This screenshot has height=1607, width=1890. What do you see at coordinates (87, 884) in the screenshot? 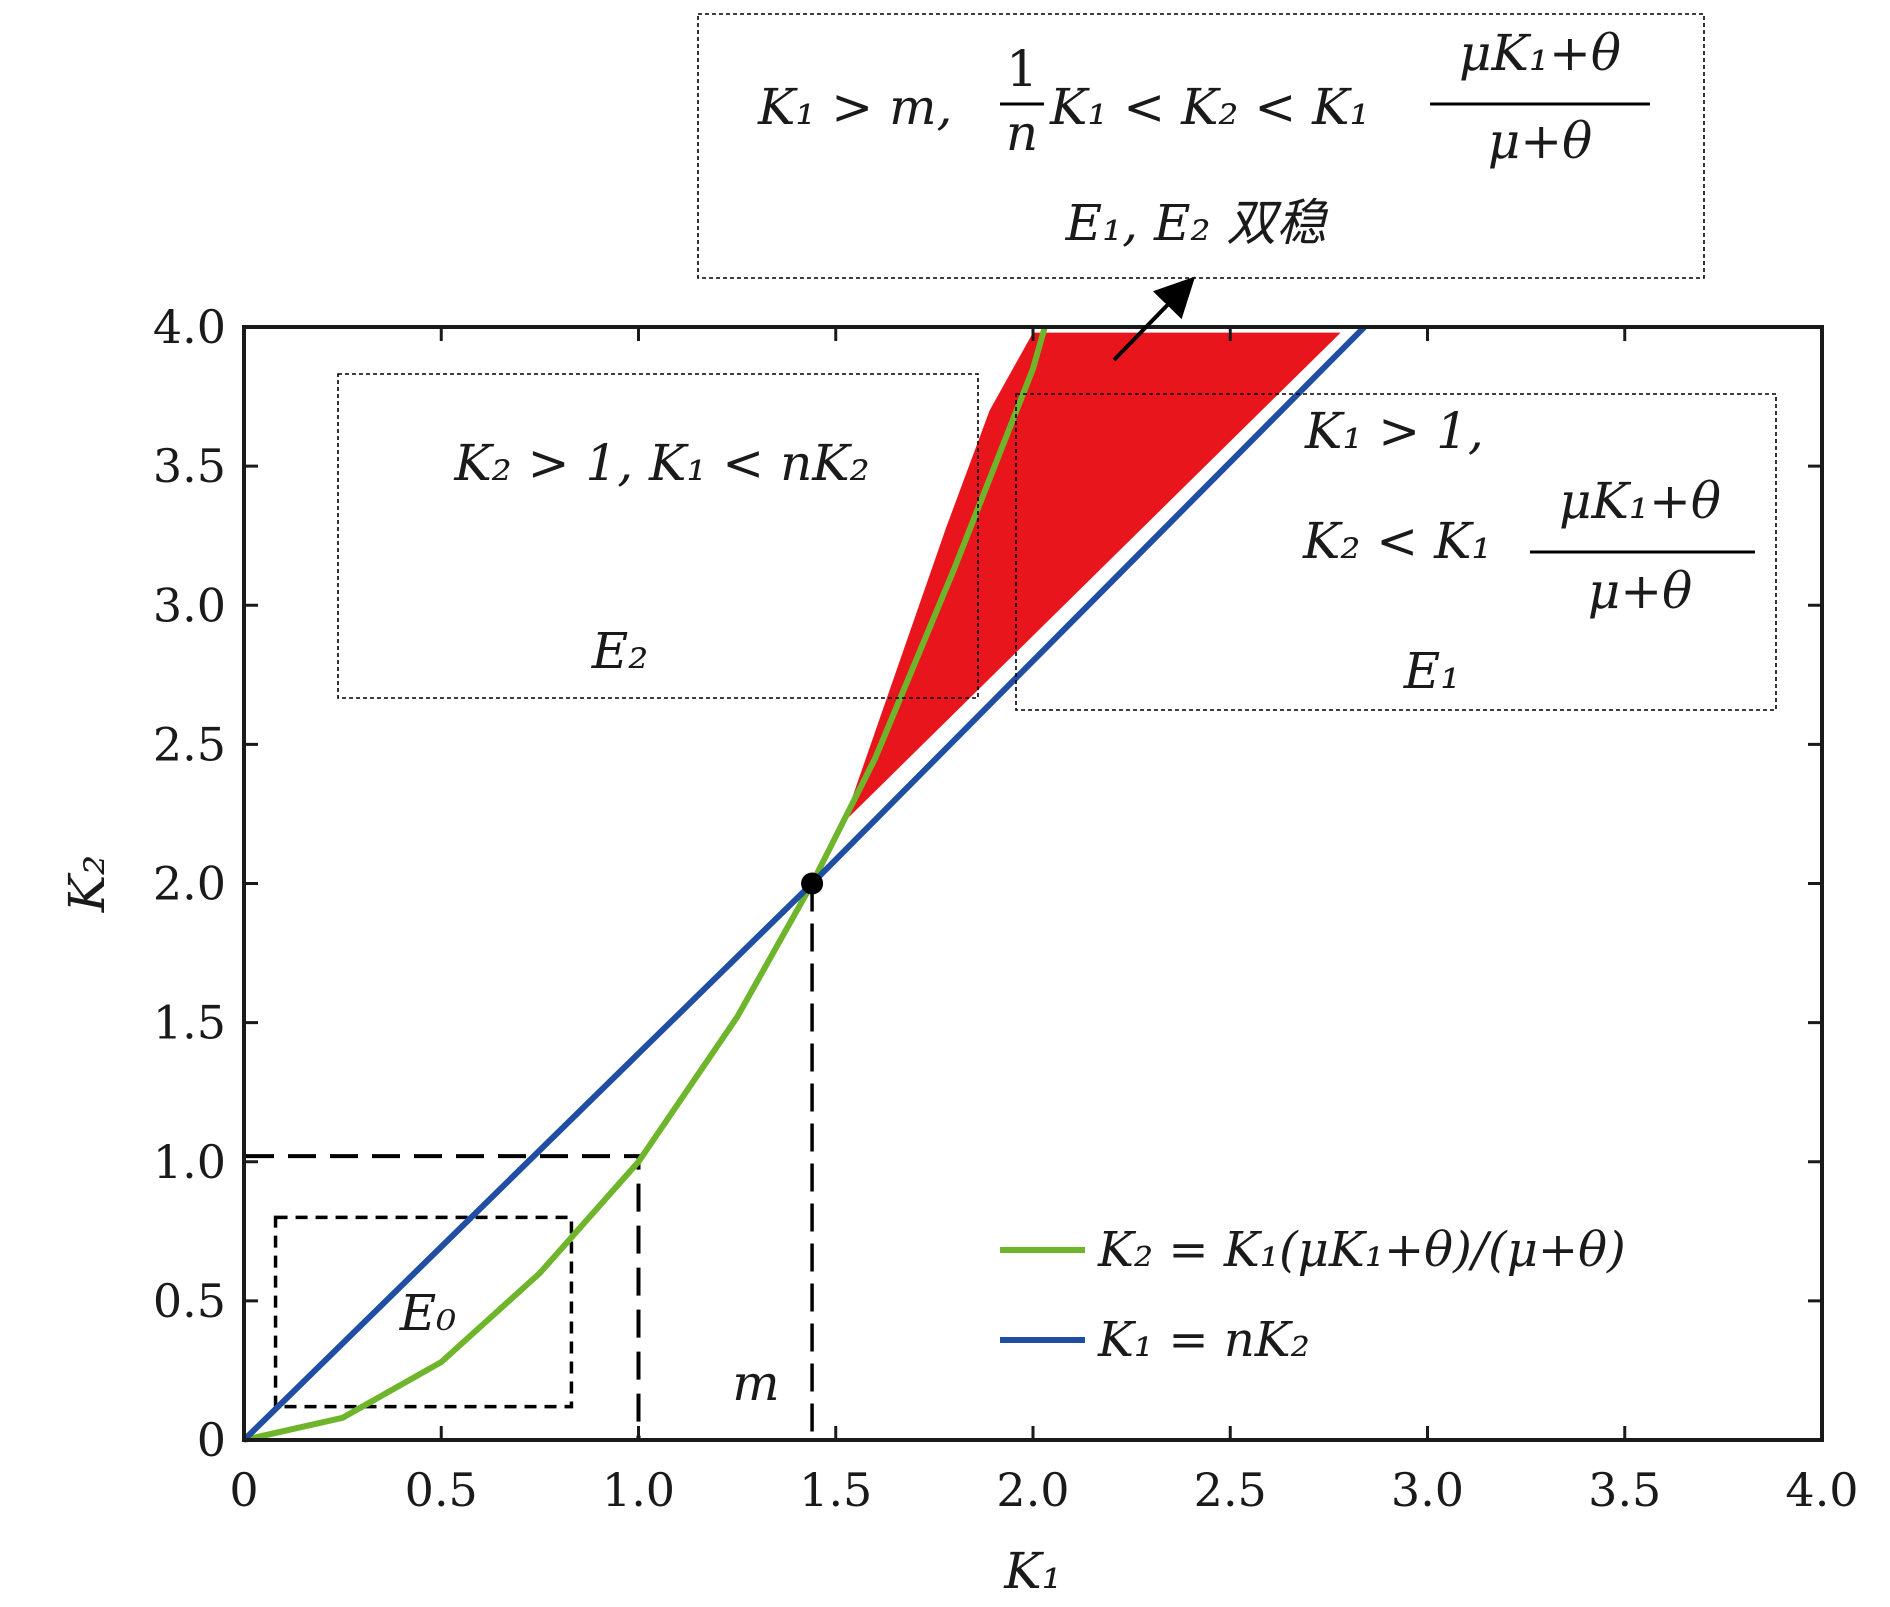
I see `y-axis-label: K₂` at bounding box center [87, 884].